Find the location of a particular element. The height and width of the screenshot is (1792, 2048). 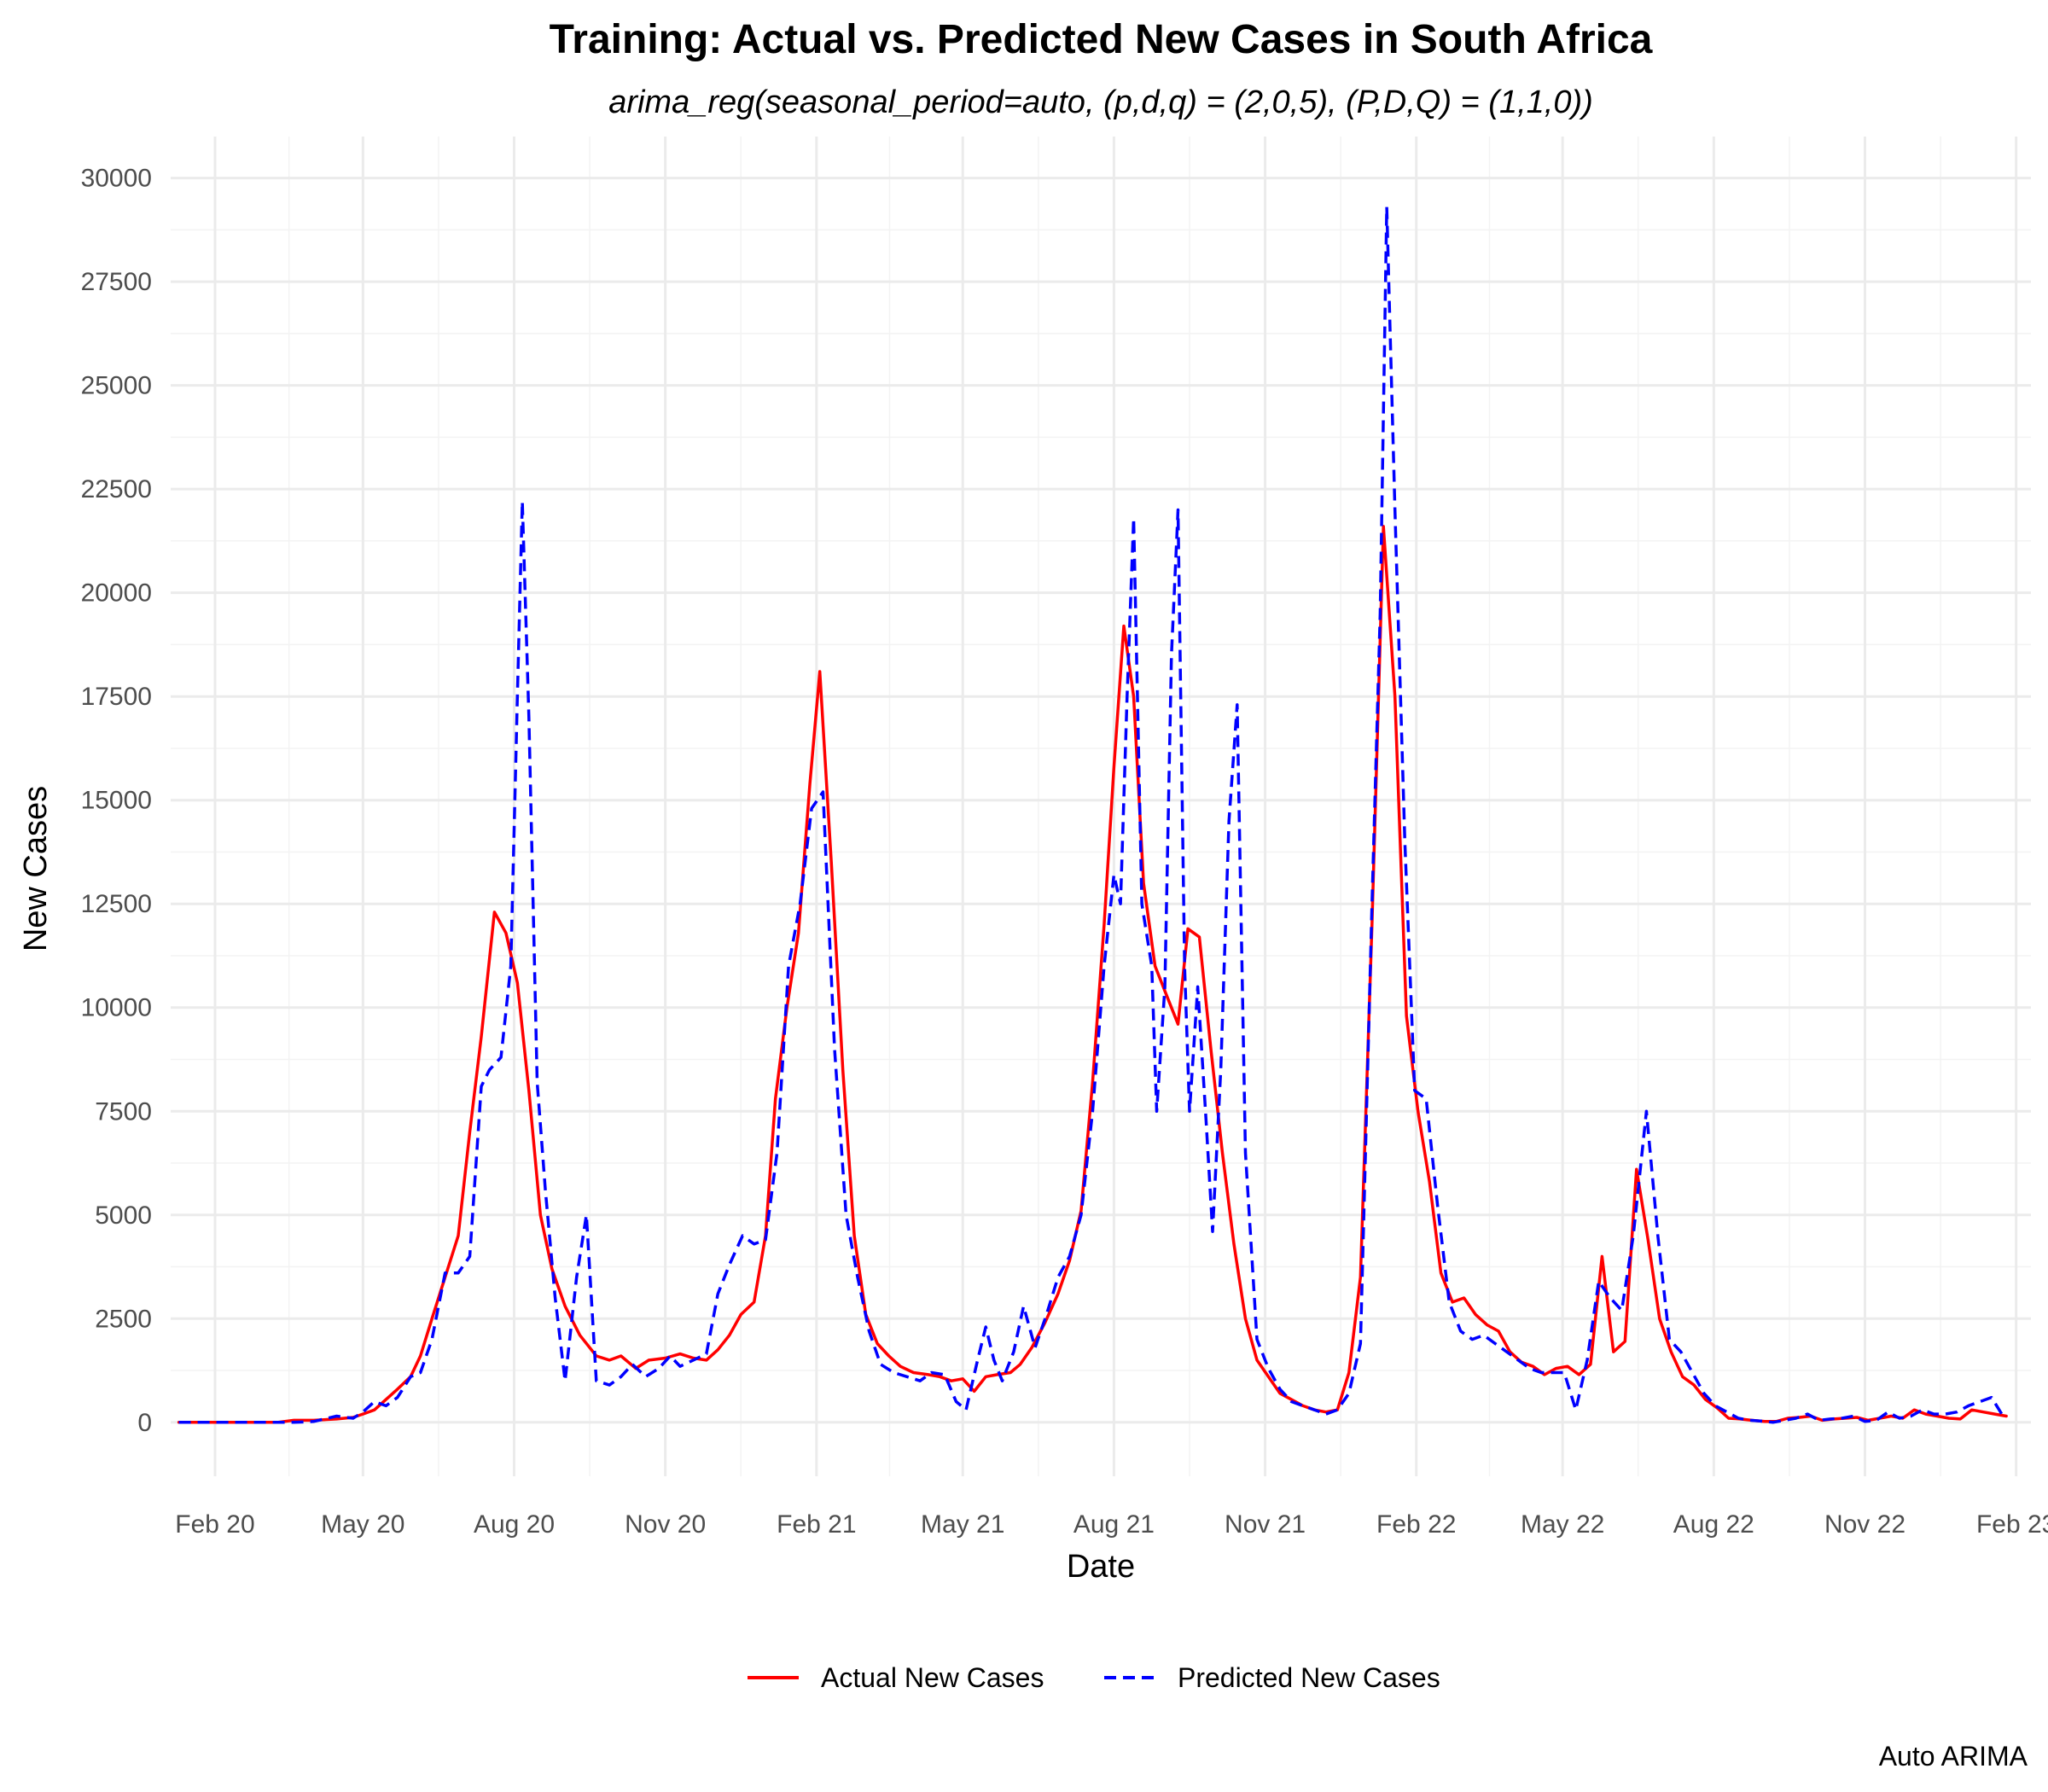

x-tick-label: Aug 20 is located at coordinates (514, 1524).